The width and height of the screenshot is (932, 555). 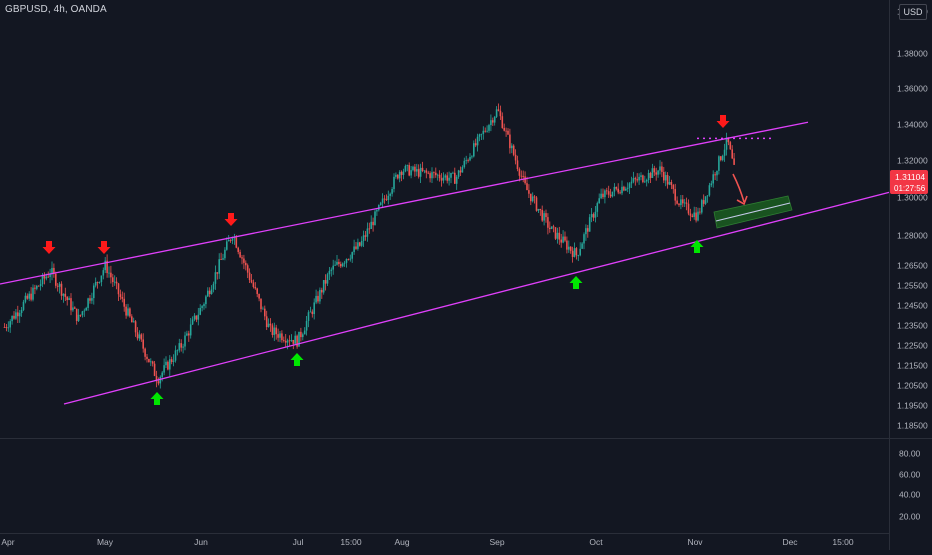 What do you see at coordinates (56, 9) in the screenshot?
I see `symbol-title: GBPUSD, 4h, OANDA` at bounding box center [56, 9].